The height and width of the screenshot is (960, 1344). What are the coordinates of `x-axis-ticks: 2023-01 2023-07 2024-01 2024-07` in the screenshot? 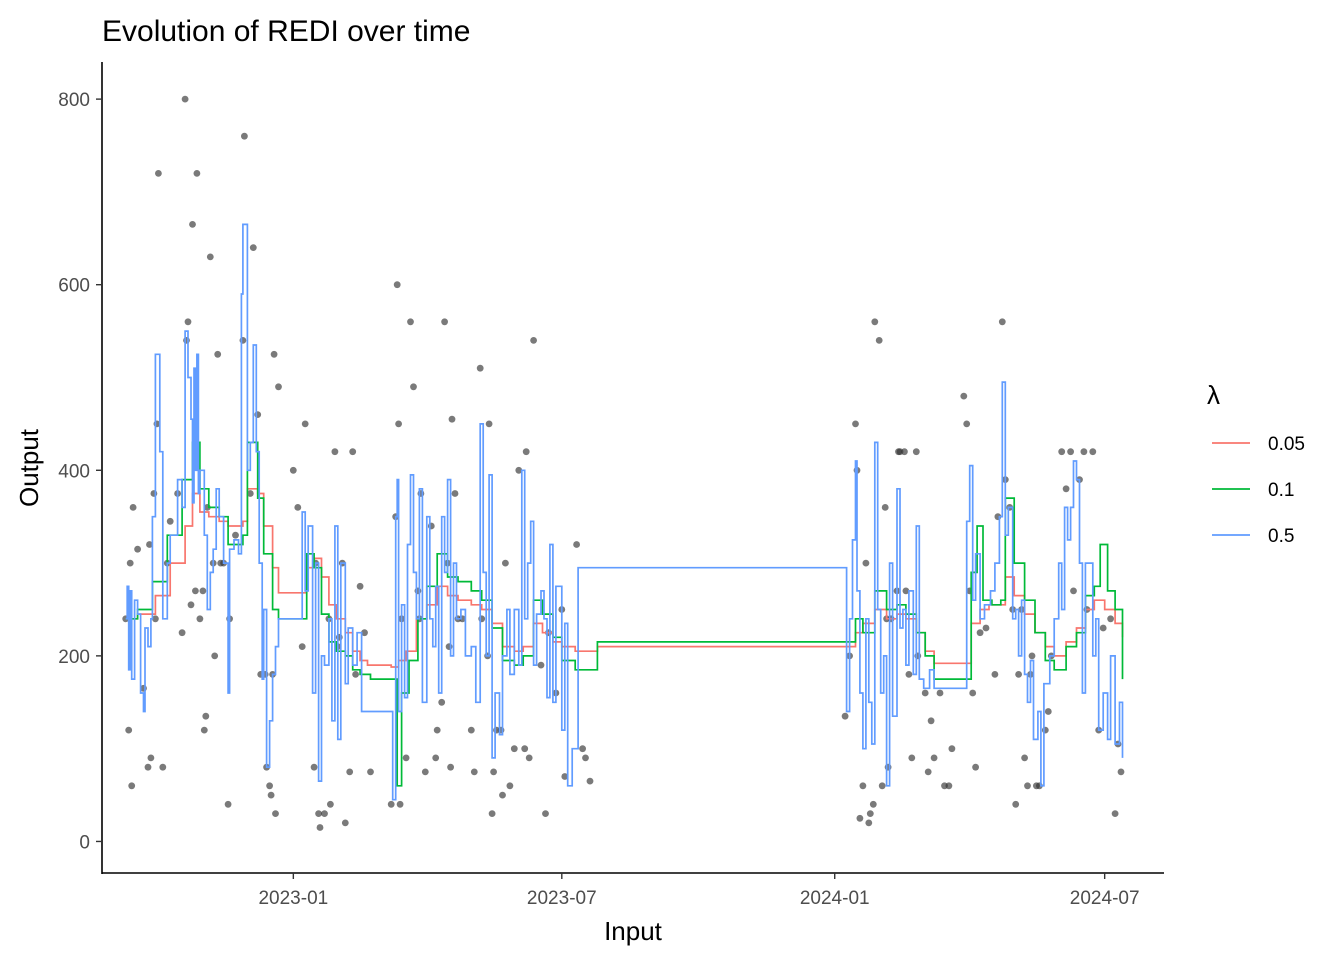 It's located at (699, 891).